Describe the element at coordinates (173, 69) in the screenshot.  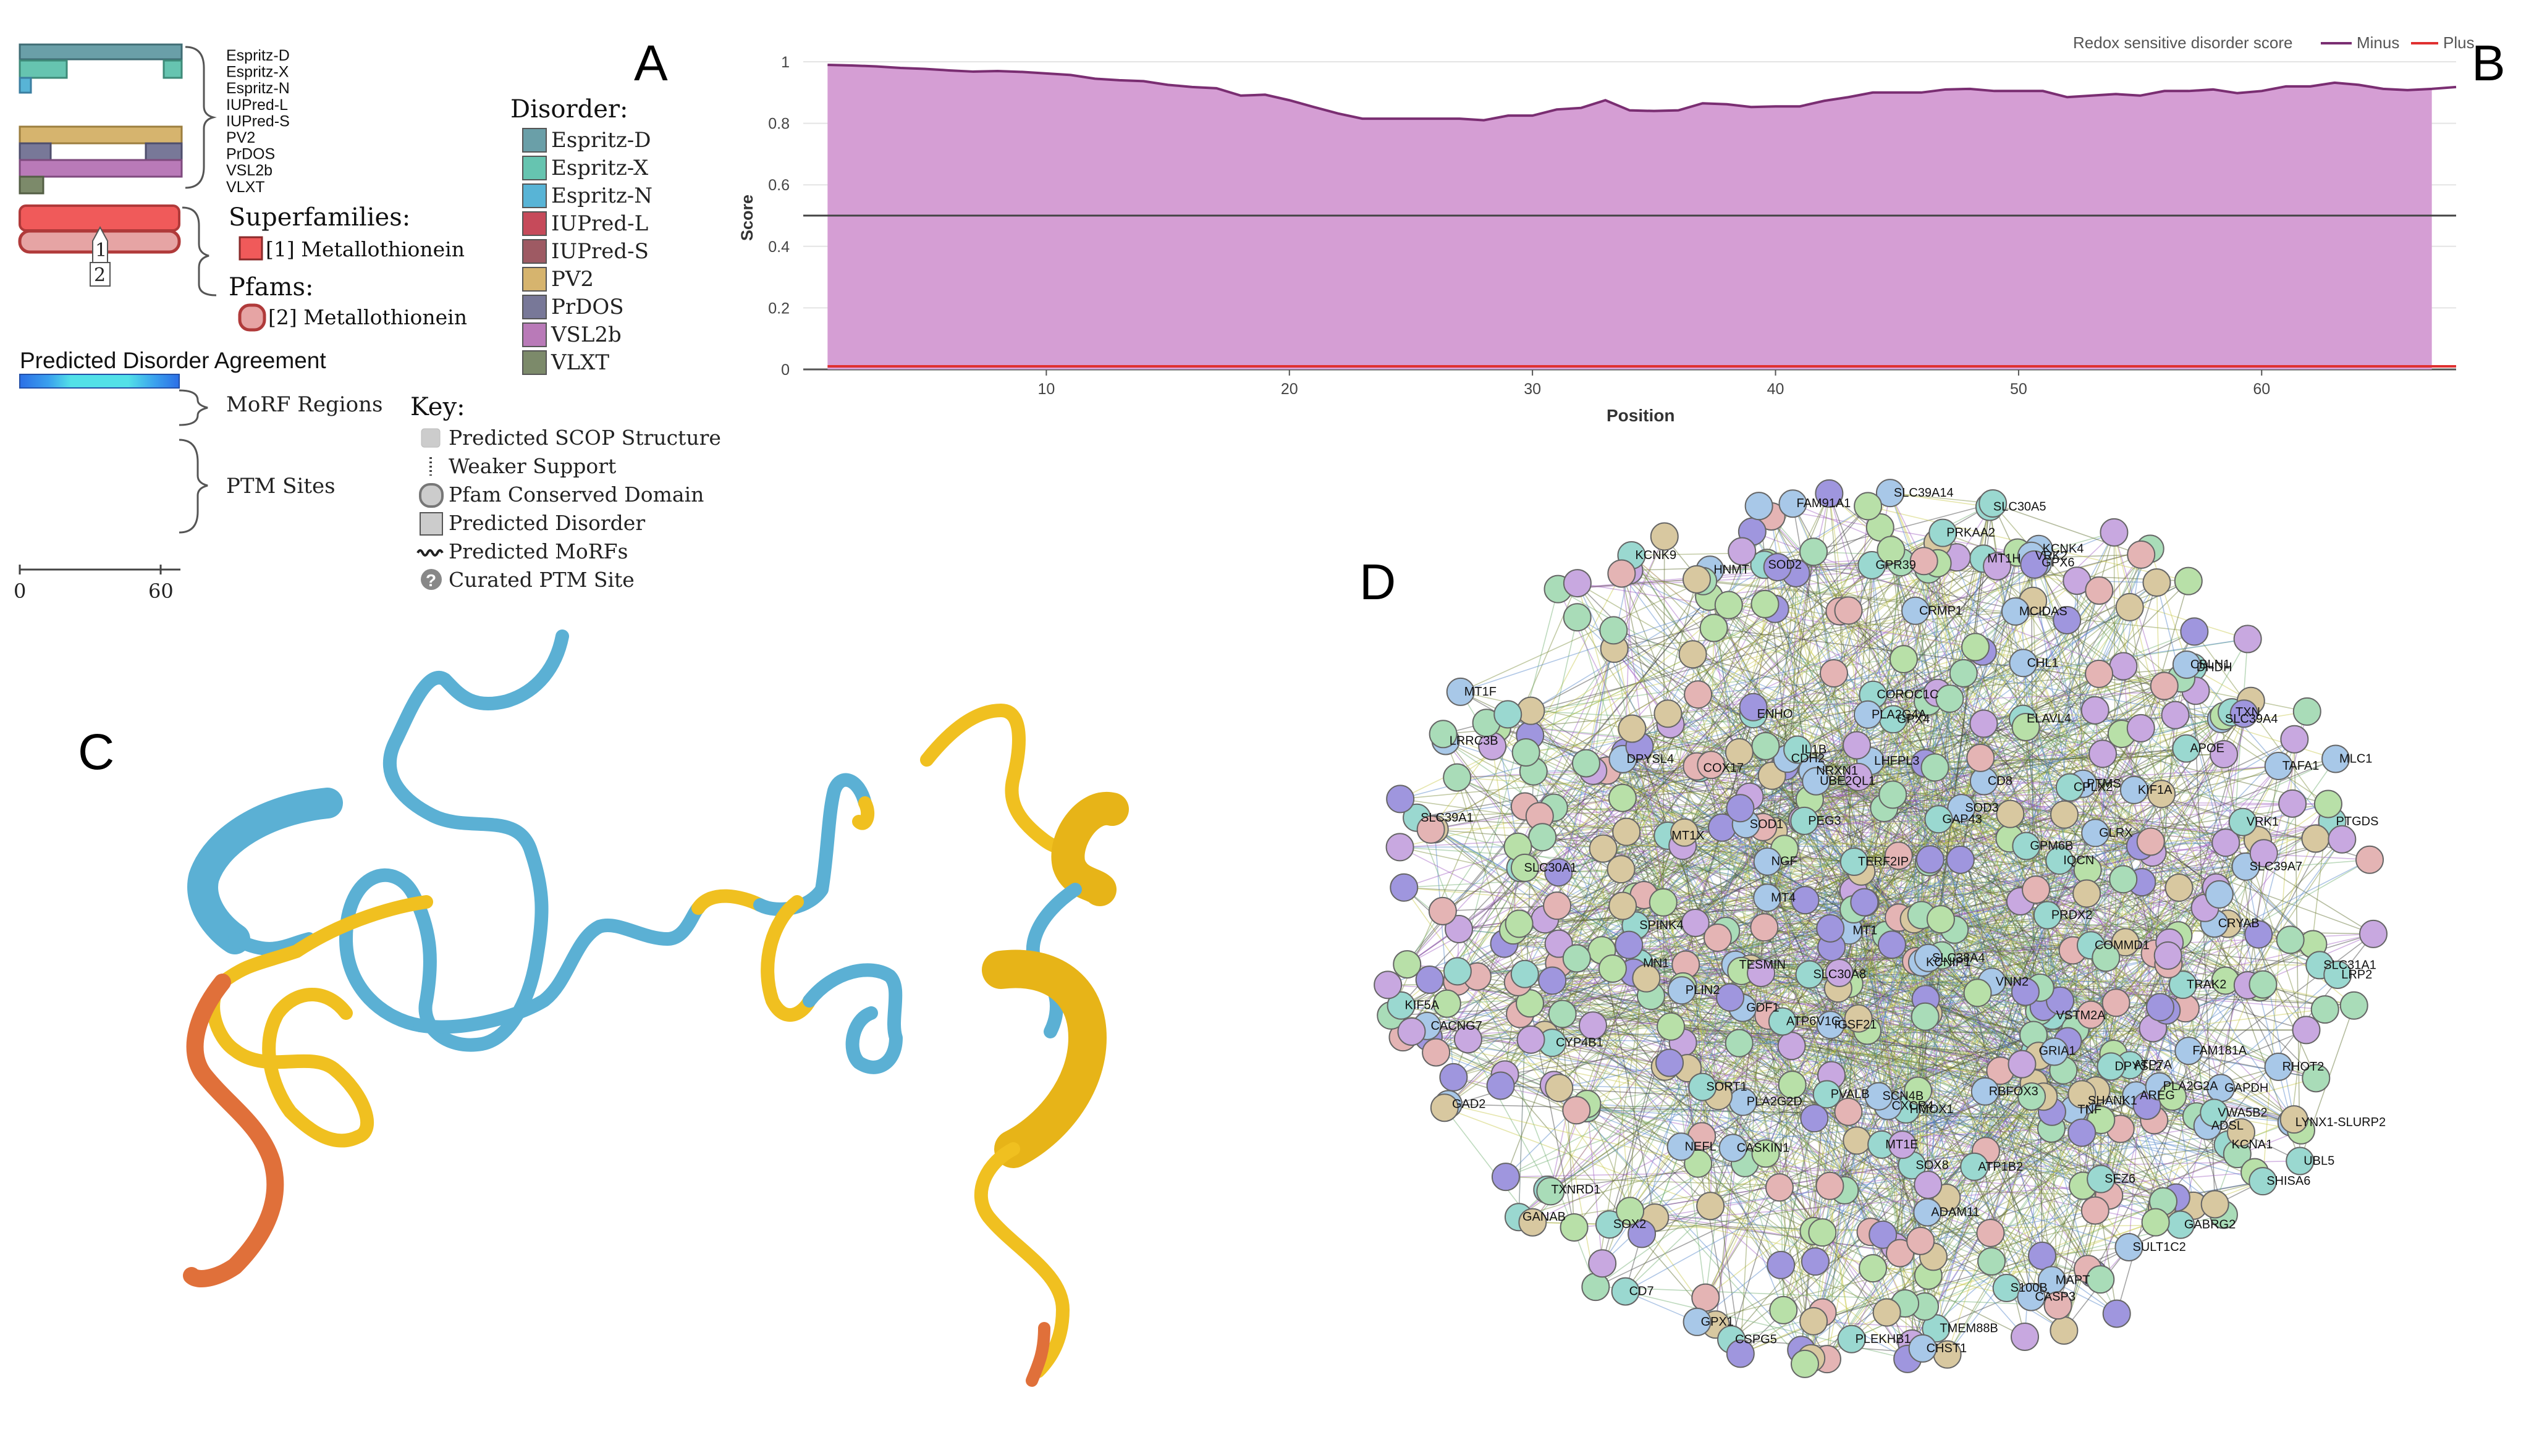
I see `track-espritz-x-right` at that location.